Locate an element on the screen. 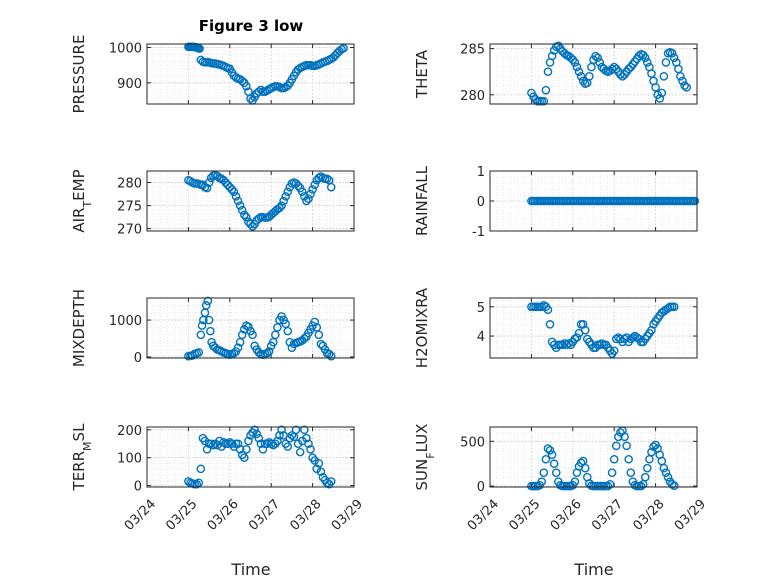 This screenshot has height=583, width=778. subplot-air-temp: 270 275 280 AIRTEMP is located at coordinates (212, 203).